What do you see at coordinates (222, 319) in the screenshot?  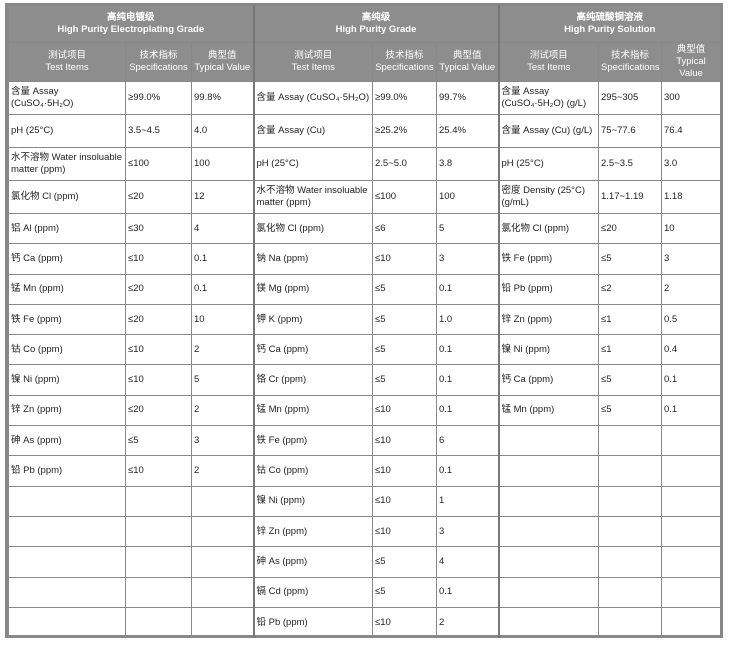 I see `typical-value-cell: 10` at bounding box center [222, 319].